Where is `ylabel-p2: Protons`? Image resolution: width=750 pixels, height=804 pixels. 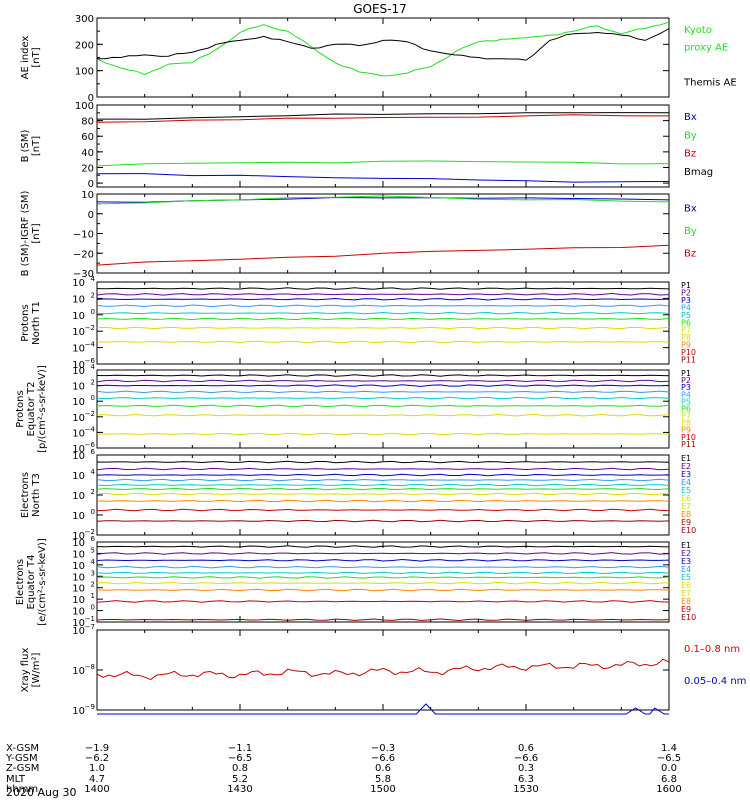
ylabel-p2: Protons is located at coordinates (20, 408).